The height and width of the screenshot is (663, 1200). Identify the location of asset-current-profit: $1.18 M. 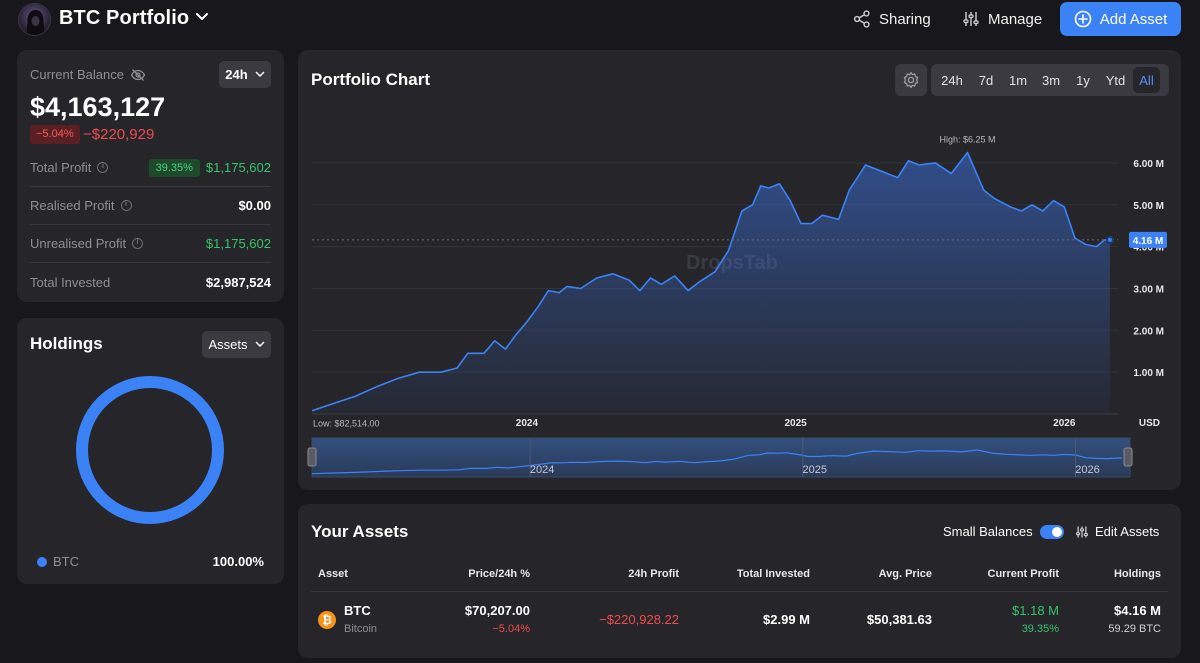
(1035, 610).